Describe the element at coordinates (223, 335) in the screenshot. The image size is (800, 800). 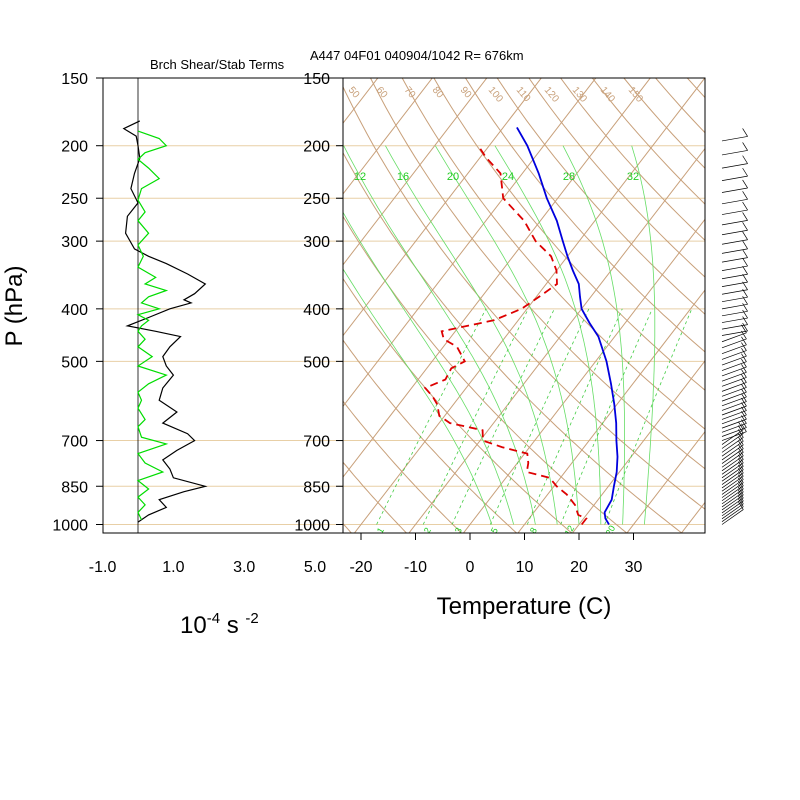
I see `left-isobar-lines` at that location.